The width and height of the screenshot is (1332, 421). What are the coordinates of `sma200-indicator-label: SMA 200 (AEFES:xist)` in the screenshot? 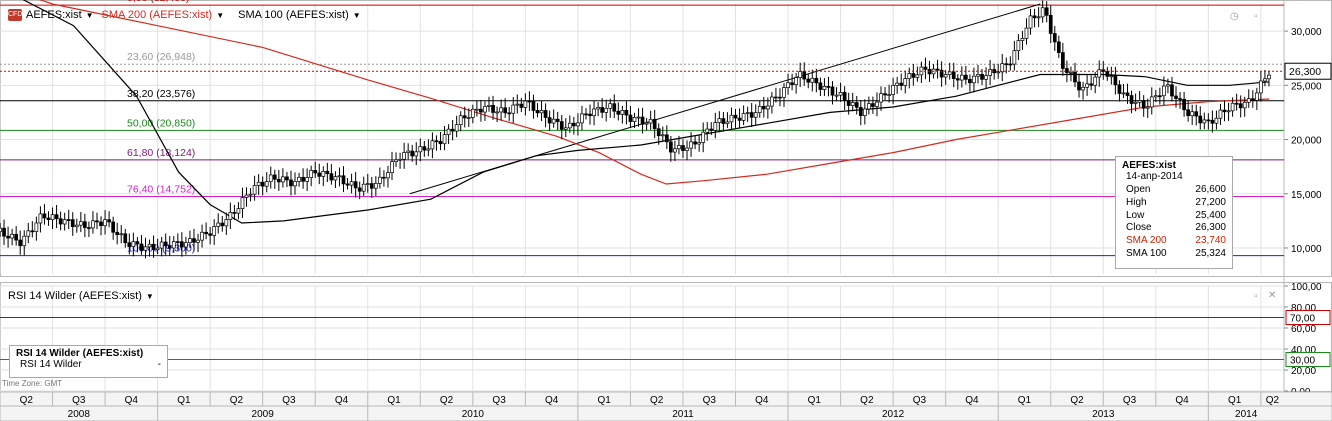 It's located at (157, 15).